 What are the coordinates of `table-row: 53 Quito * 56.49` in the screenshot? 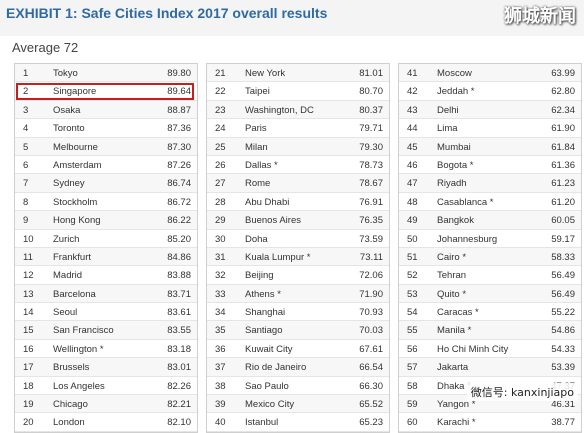 It's located at (490, 294).